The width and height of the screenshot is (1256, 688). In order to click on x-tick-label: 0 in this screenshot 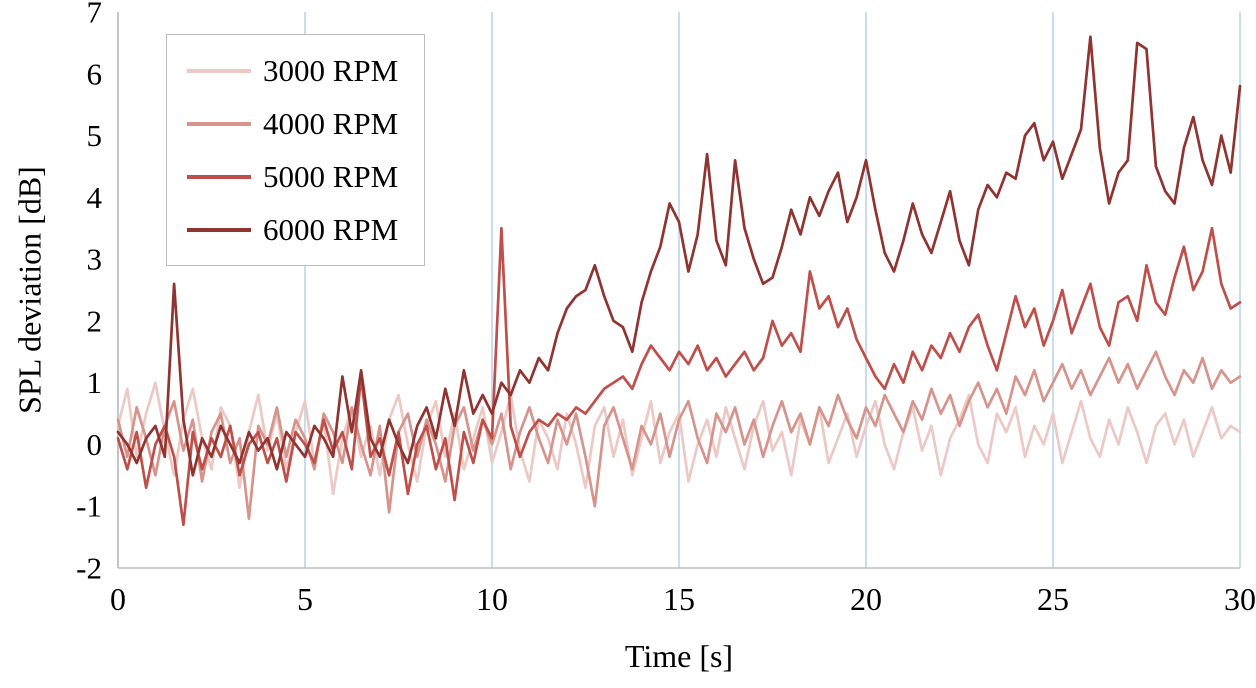, I will do `click(118, 599)`.